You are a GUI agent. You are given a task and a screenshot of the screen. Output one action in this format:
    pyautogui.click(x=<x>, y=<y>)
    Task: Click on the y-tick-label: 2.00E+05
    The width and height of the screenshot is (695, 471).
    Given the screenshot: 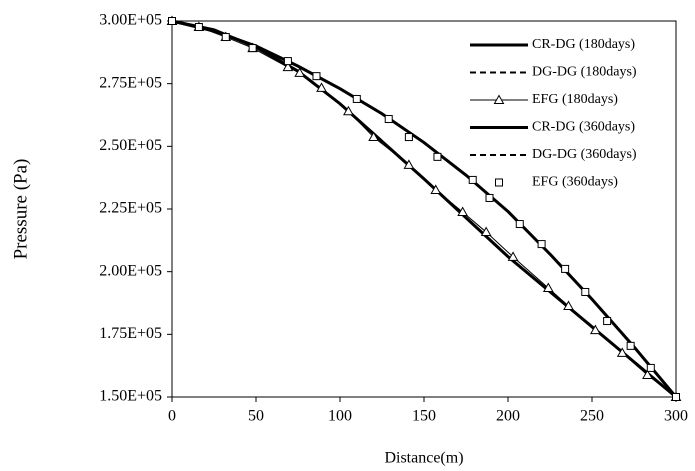 What is the action you would take?
    pyautogui.click(x=130, y=270)
    